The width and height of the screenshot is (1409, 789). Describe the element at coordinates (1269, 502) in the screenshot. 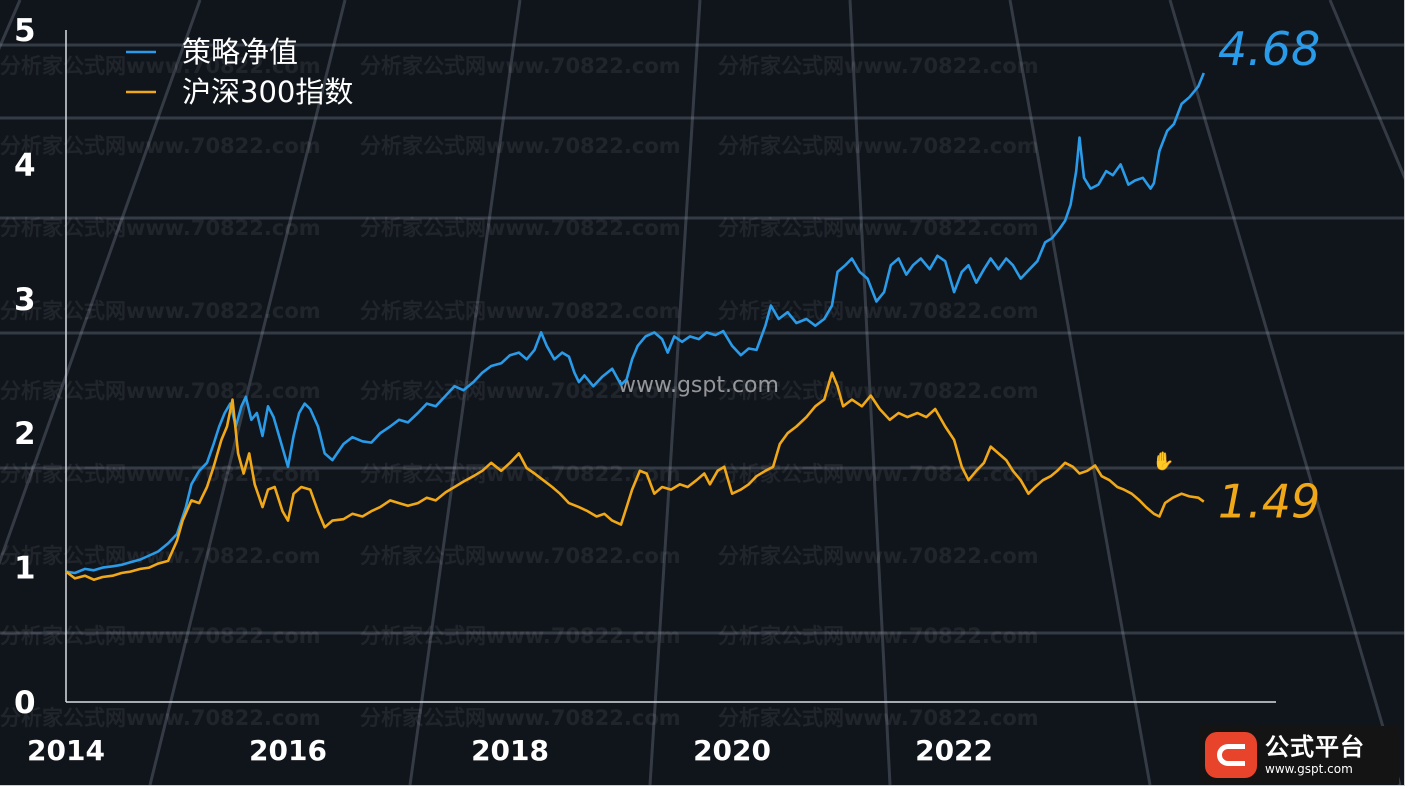

I see `end-value-label: 1.49` at that location.